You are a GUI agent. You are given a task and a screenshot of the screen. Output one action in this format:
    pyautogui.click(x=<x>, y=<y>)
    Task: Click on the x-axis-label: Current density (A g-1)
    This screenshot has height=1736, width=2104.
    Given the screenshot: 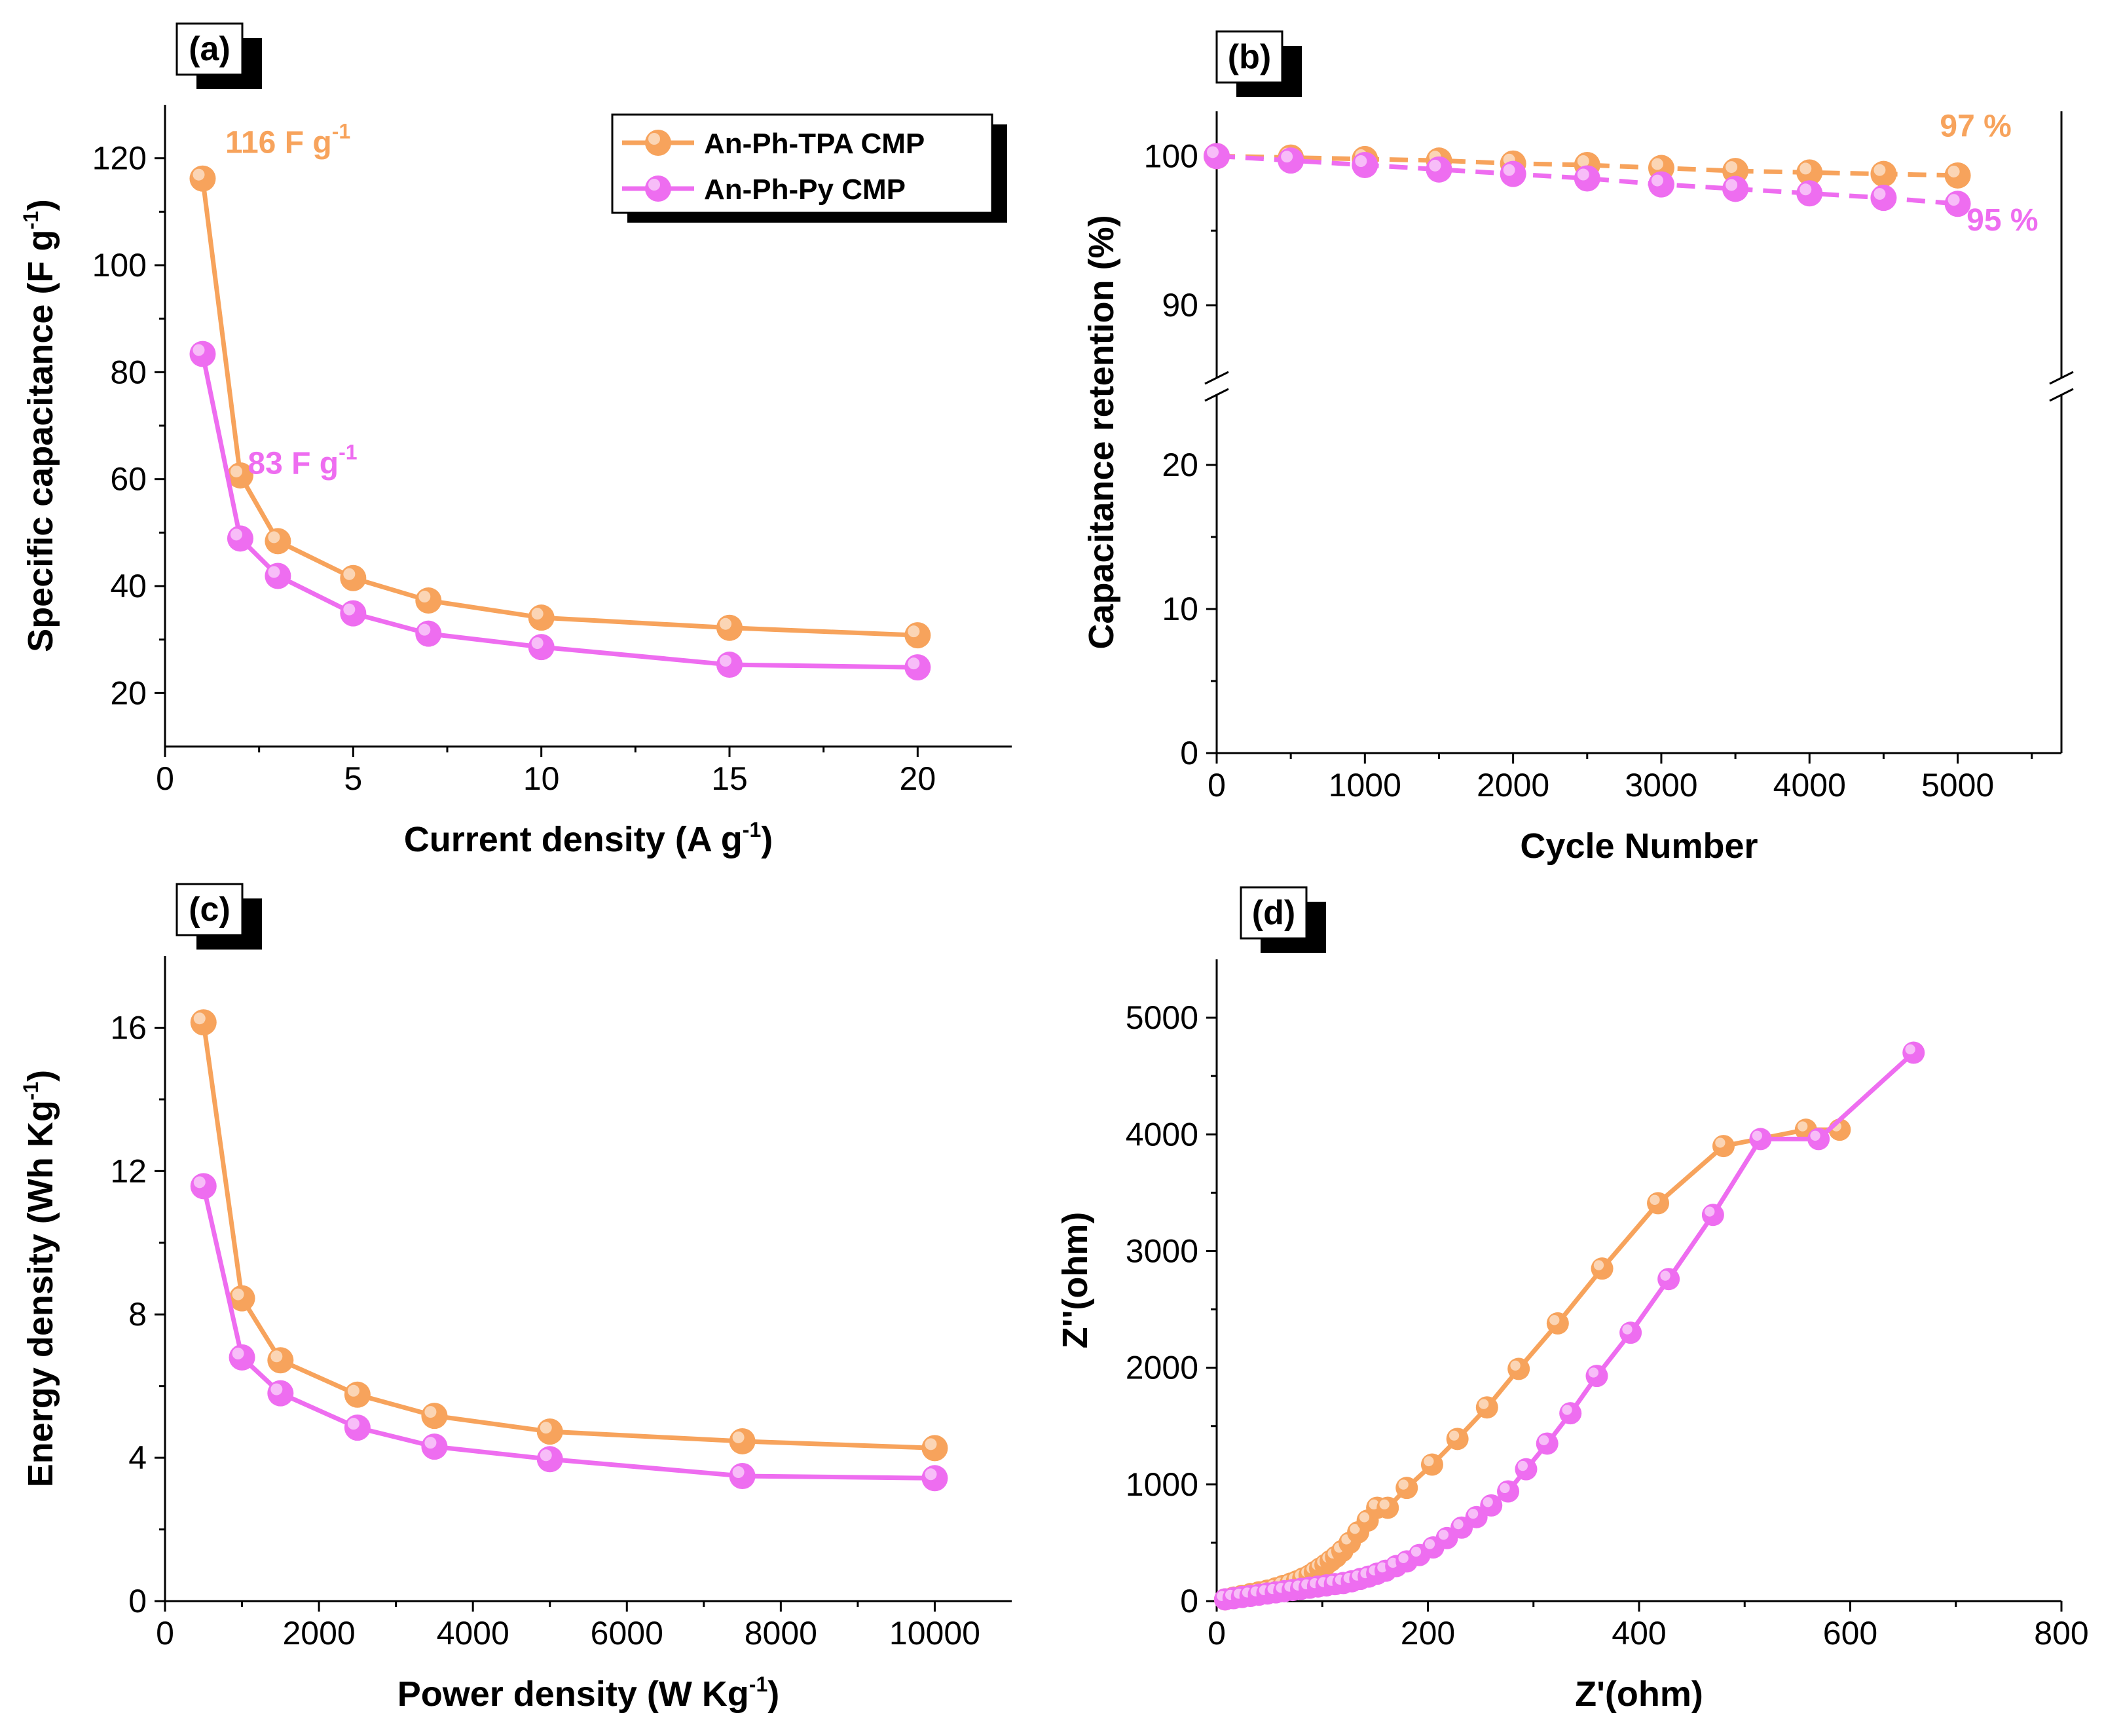 What is the action you would take?
    pyautogui.click(x=588, y=838)
    